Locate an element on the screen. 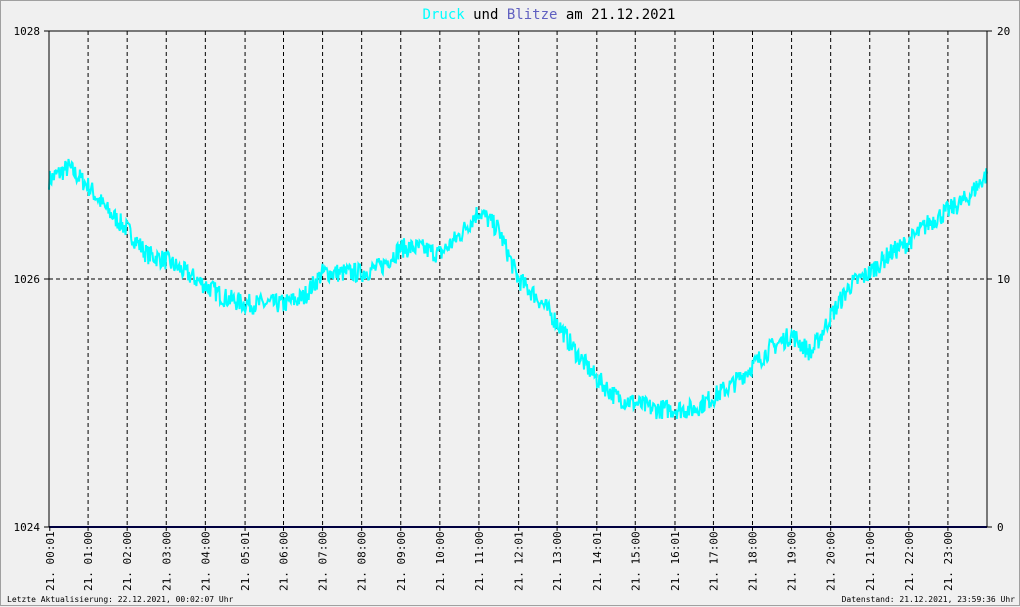 Image resolution: width=1020 pixels, height=607 pixels. x-tick-label: 21. 10:00 is located at coordinates (440, 561).